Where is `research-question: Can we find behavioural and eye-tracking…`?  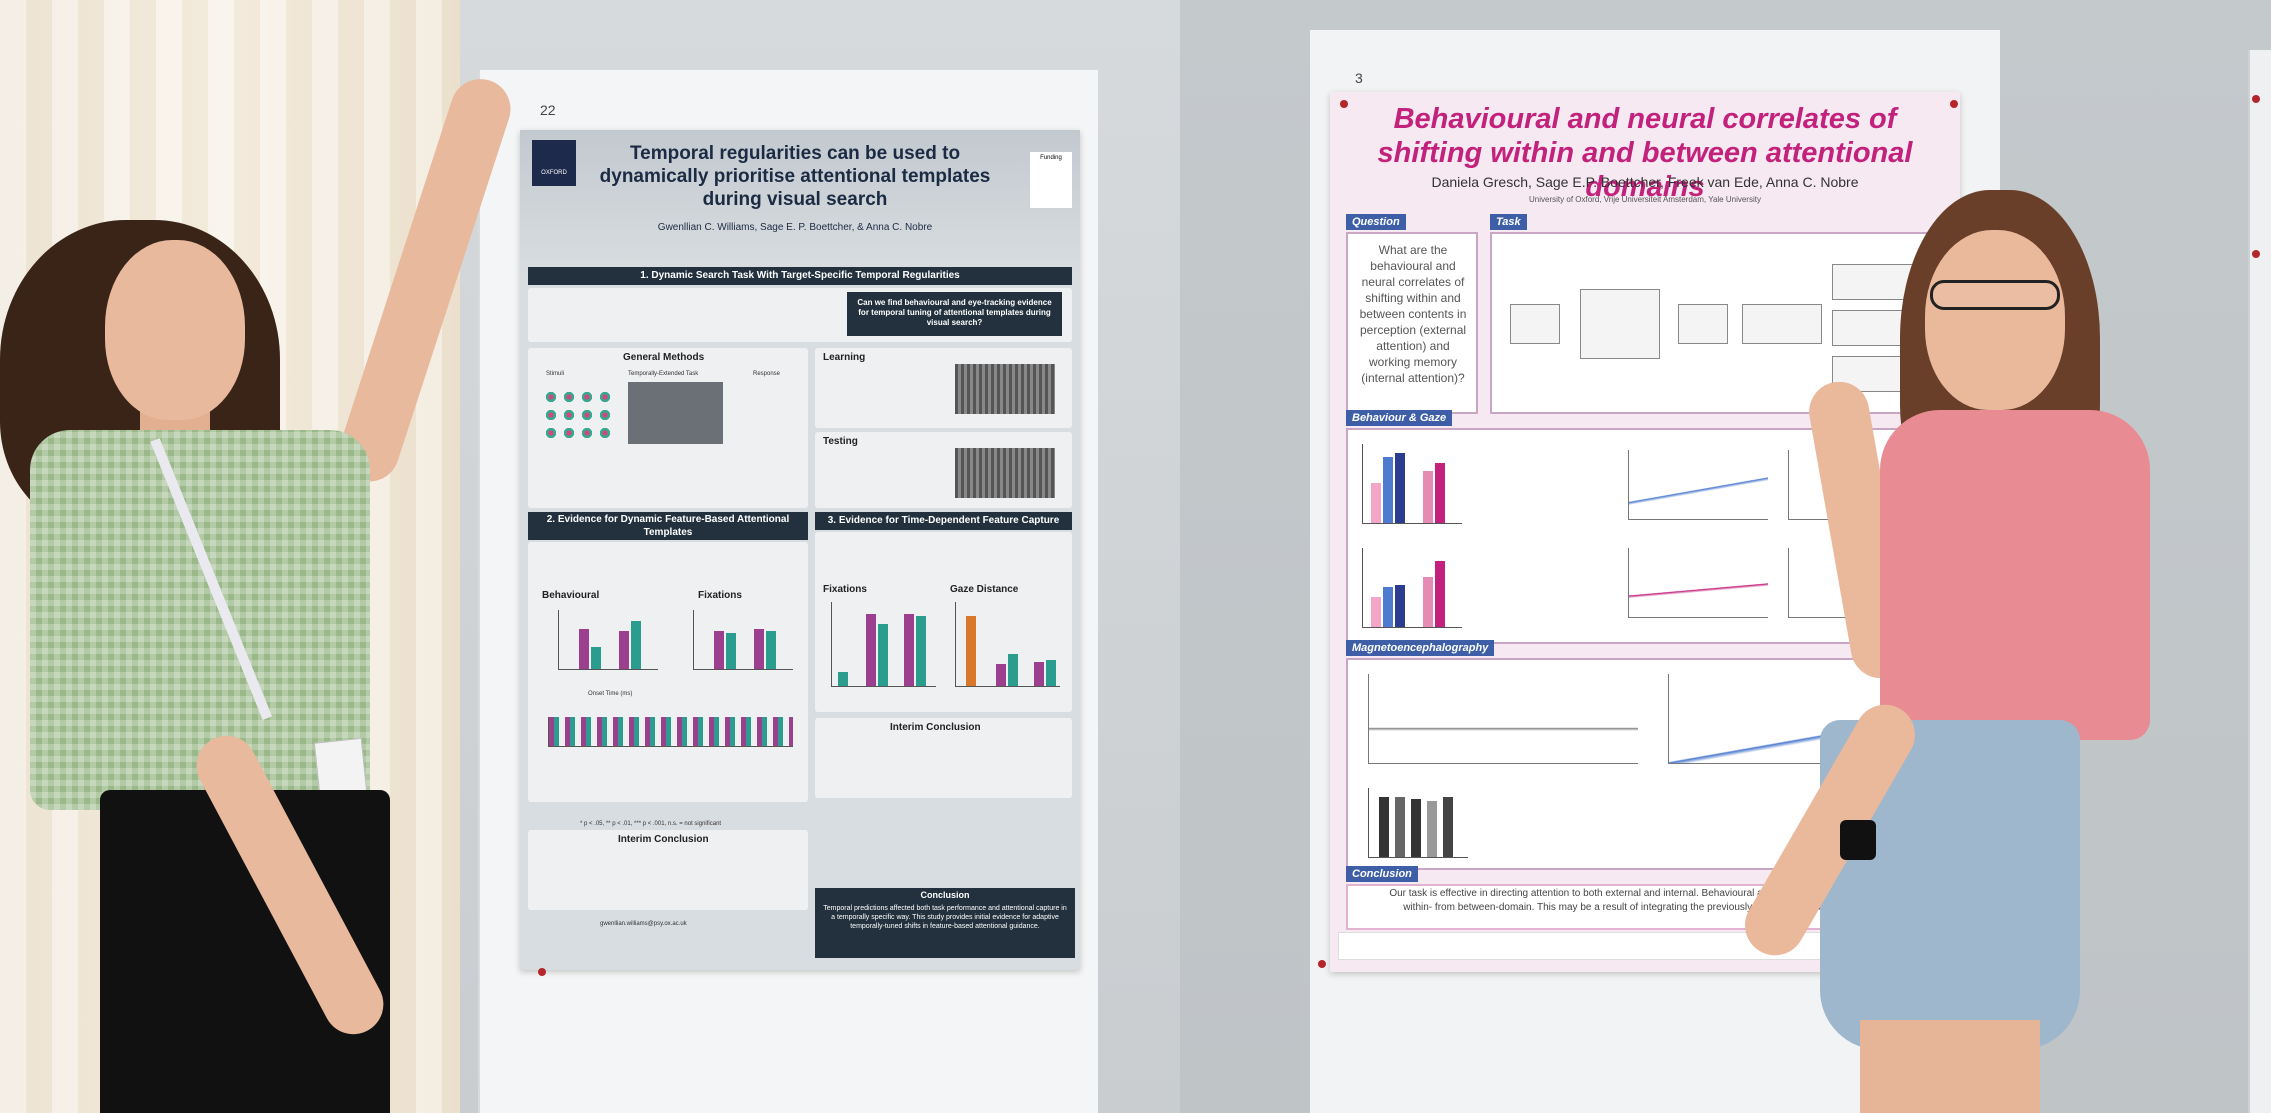
research-question: Can we find behavioural and eye-tracking… is located at coordinates (954, 314).